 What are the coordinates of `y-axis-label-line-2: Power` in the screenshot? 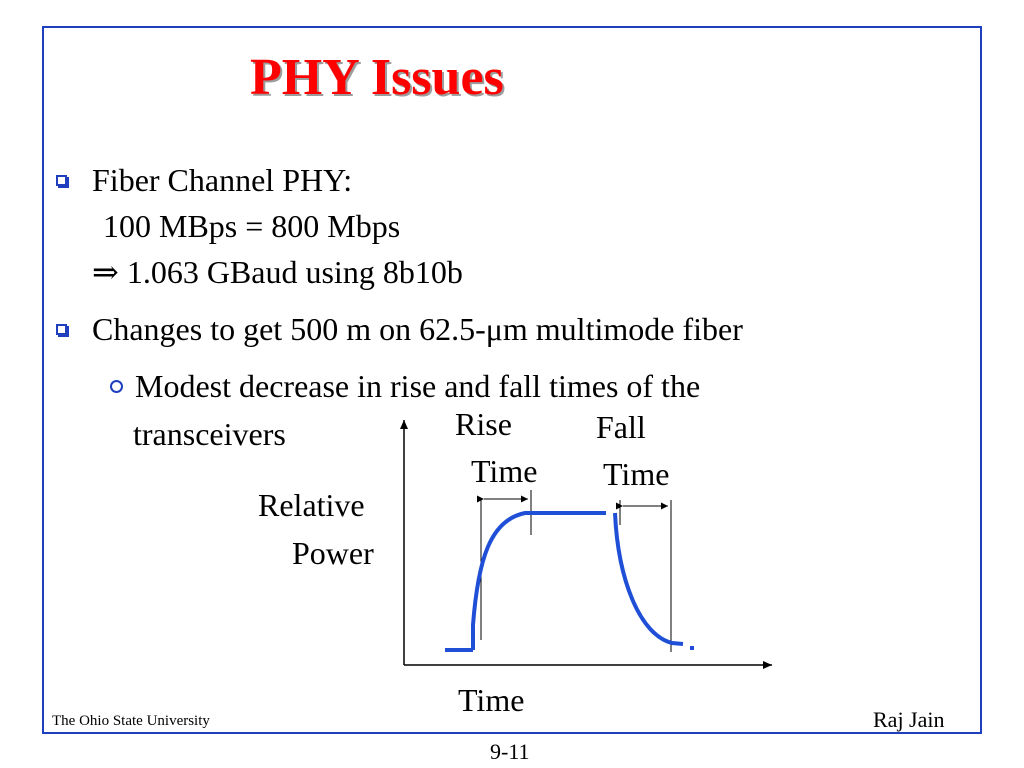 It's located at (333, 553).